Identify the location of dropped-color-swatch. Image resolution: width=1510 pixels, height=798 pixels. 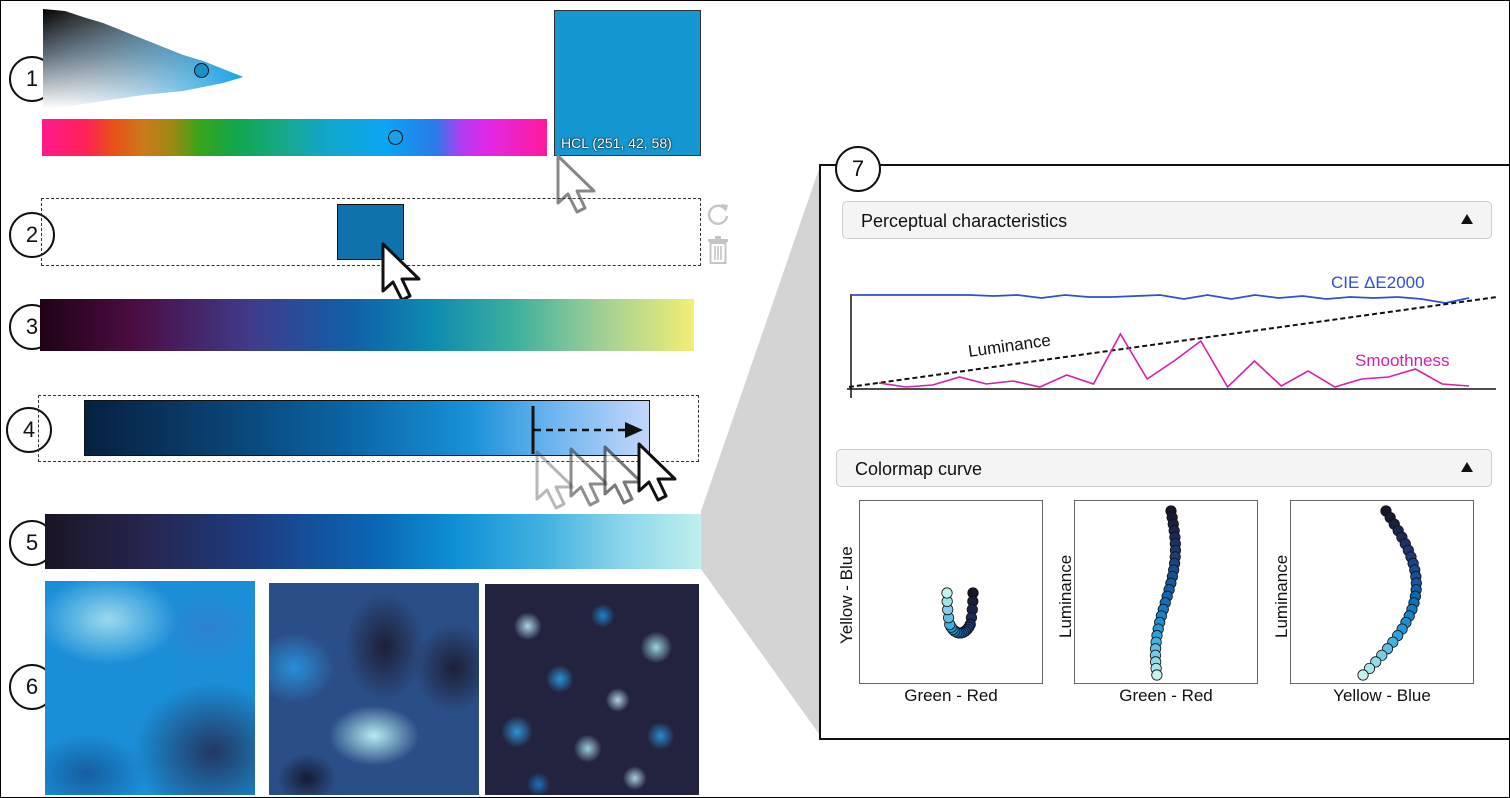
(370, 232).